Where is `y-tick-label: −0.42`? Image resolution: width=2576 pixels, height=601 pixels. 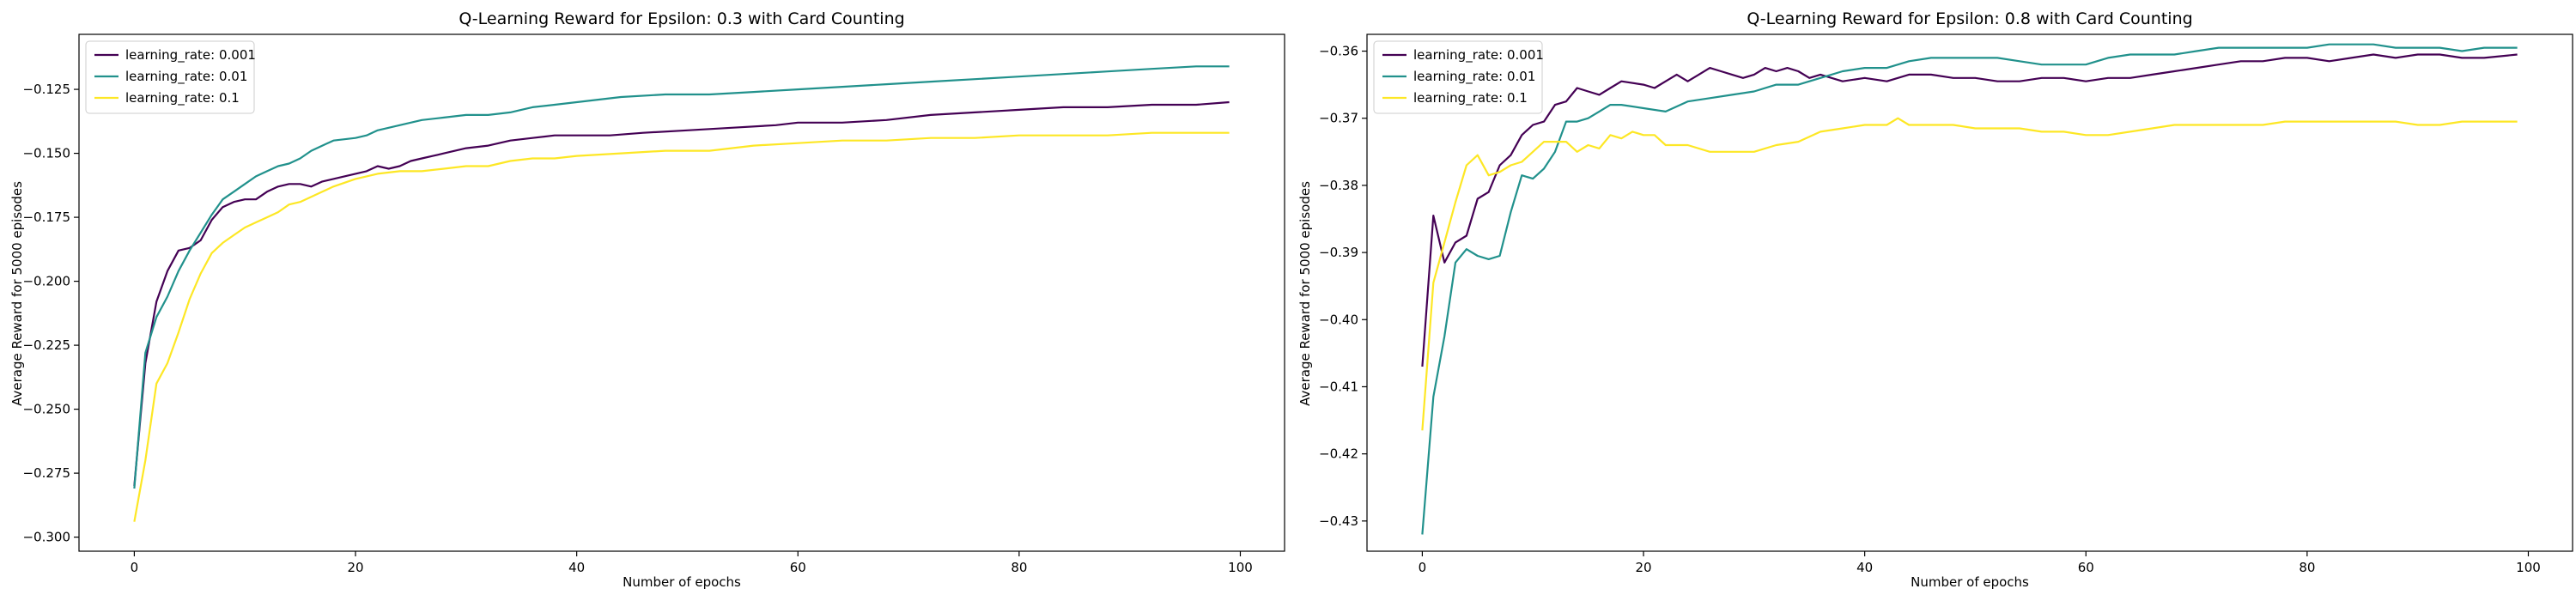 y-tick-label: −0.42 is located at coordinates (1338, 454).